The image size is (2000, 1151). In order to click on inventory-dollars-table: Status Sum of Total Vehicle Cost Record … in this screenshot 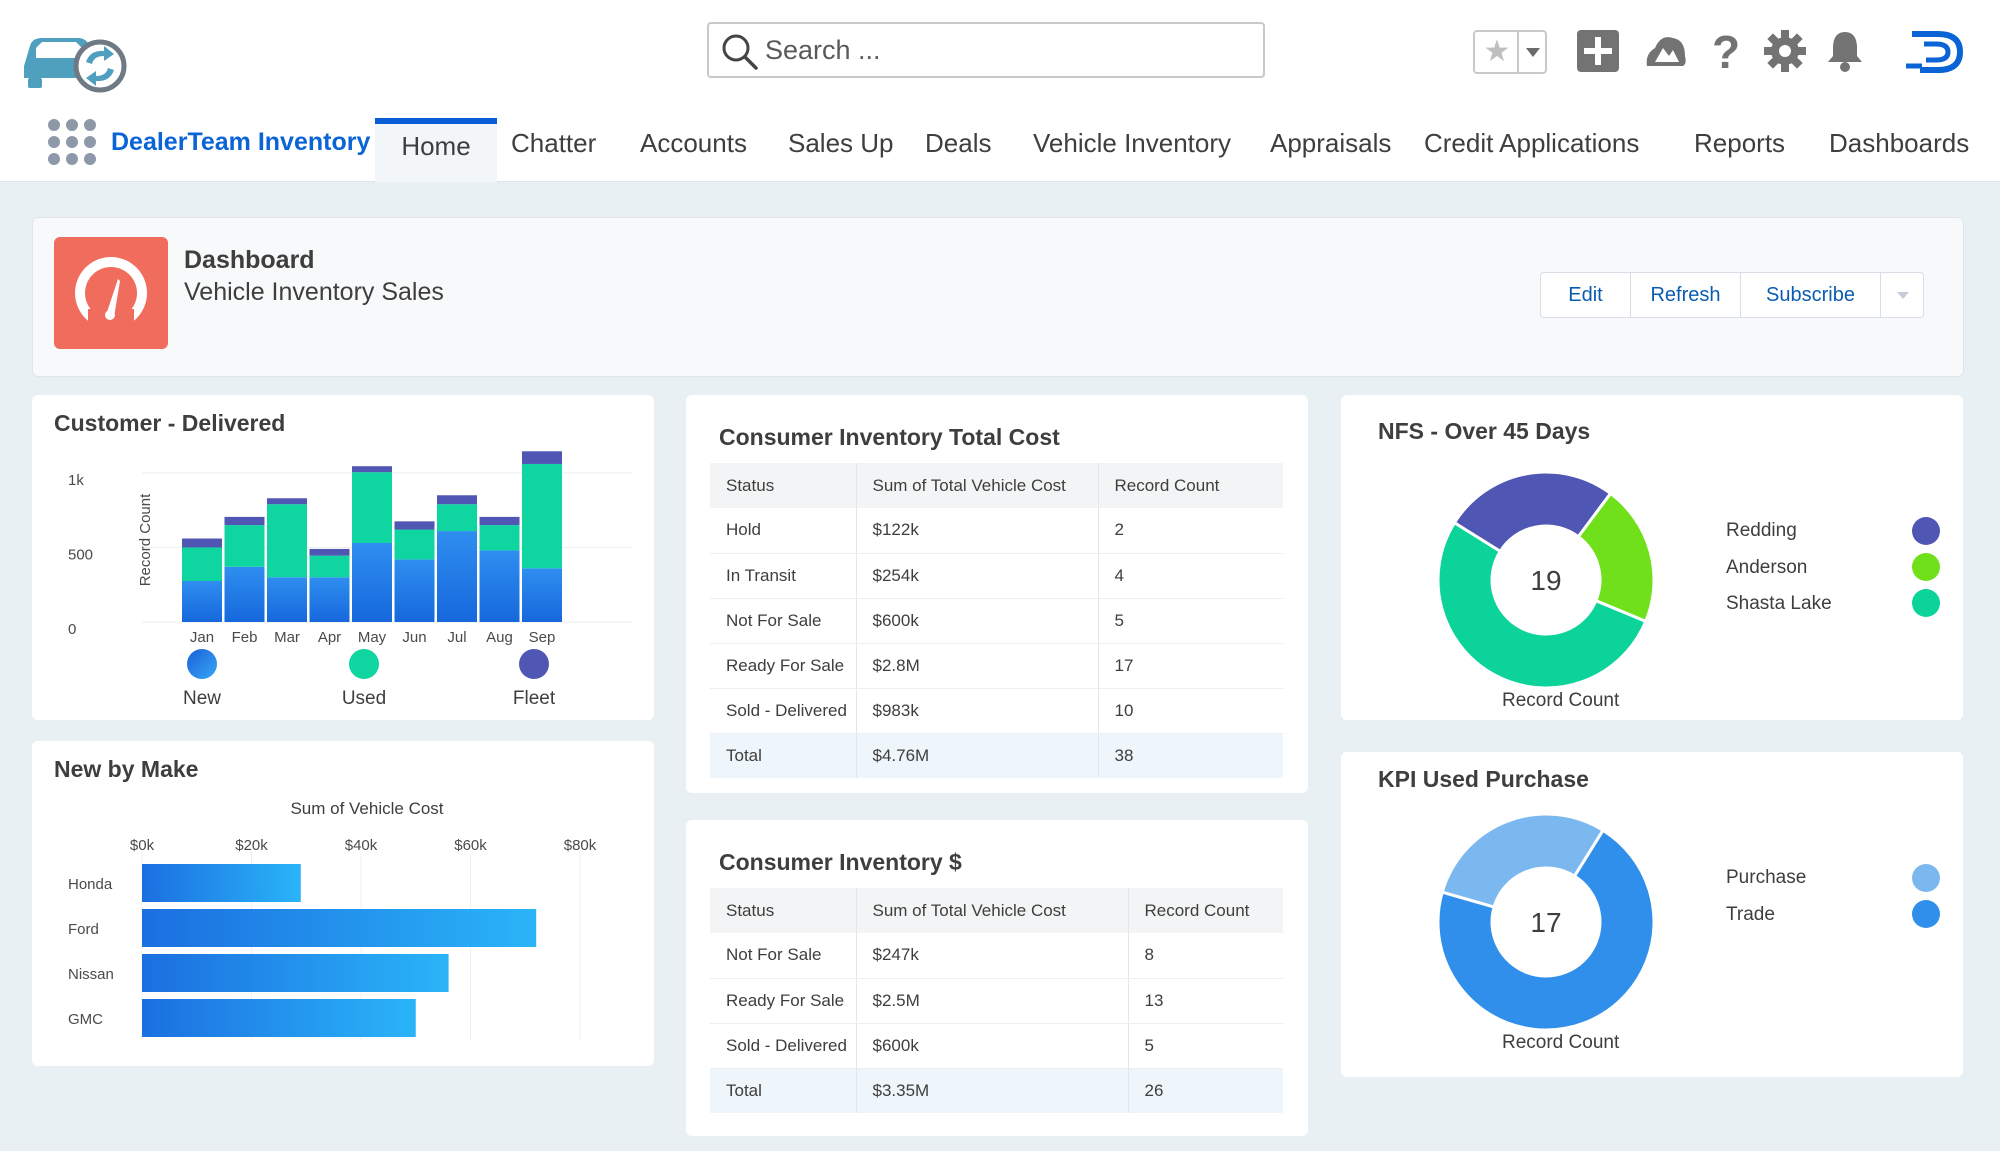, I will do `click(996, 1000)`.